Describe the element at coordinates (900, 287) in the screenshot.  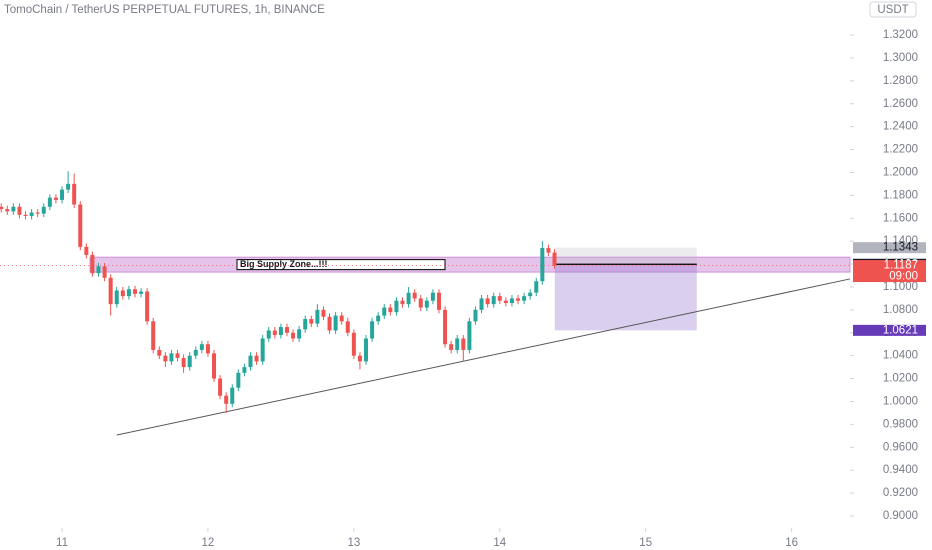
I see `y-tick-label: 1.1000` at that location.